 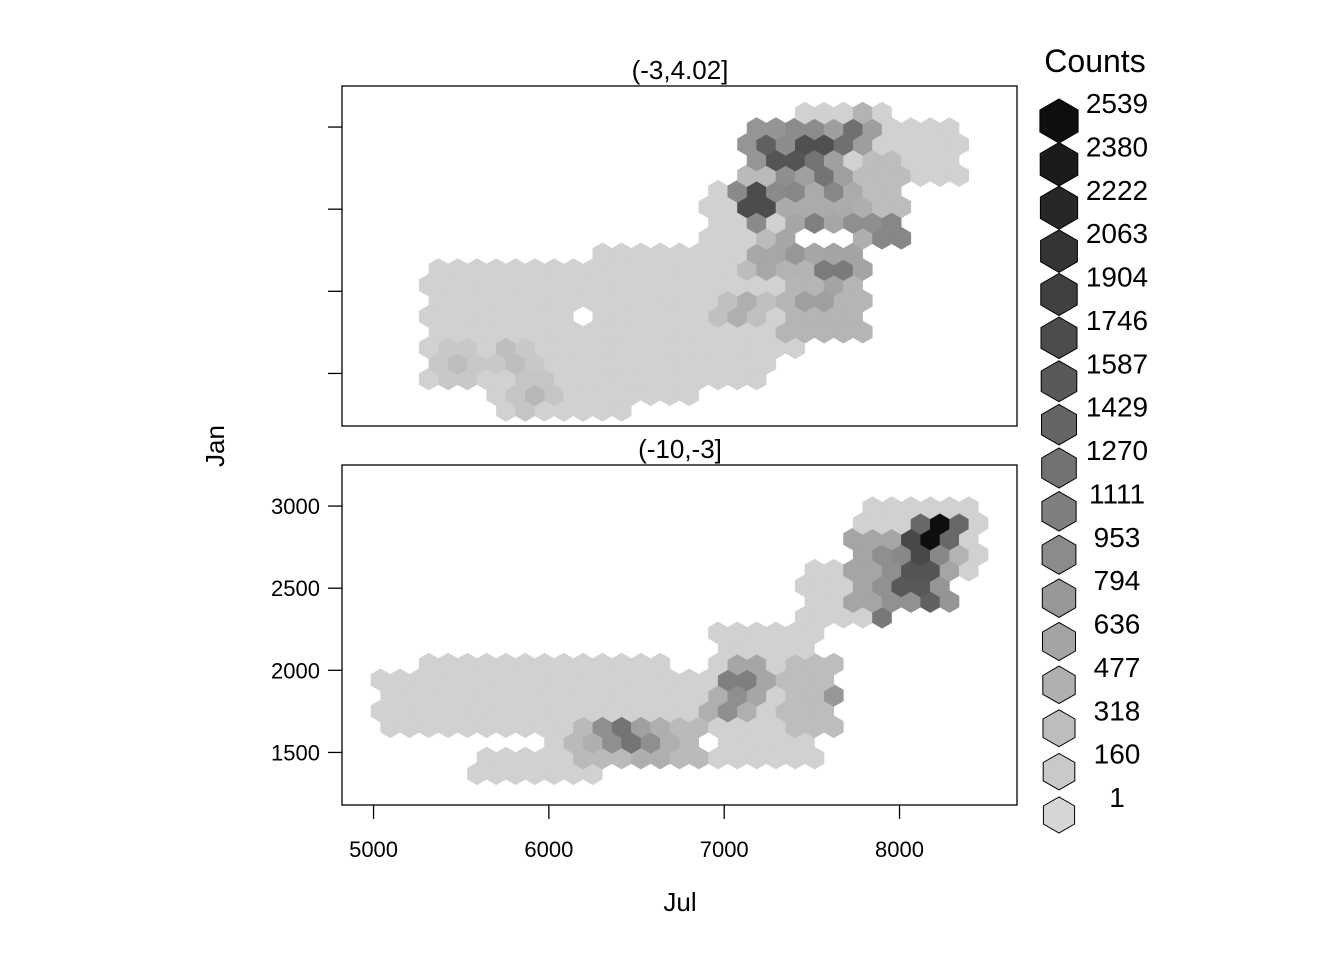 What do you see at coordinates (899, 849) in the screenshot?
I see `x-tick-label: 8000` at bounding box center [899, 849].